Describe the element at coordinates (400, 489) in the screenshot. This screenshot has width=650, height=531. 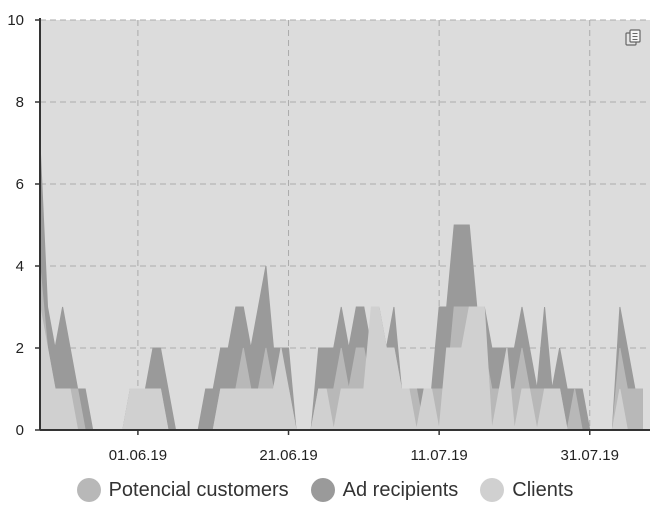
I see `legend-label-ad-recipients: Ad recipients` at that location.